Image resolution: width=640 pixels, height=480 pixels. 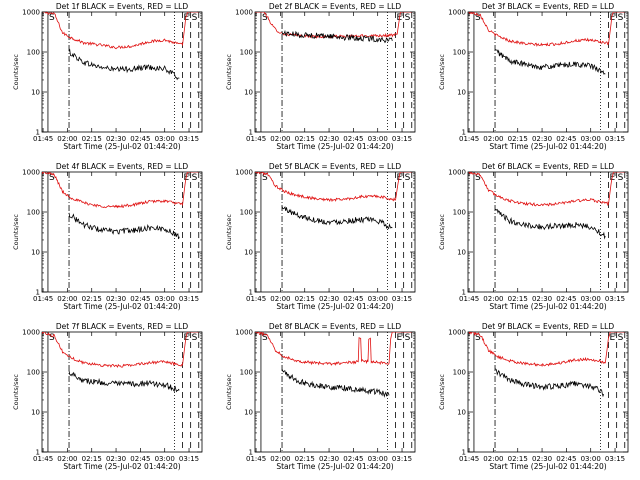 What do you see at coordinates (548, 166) in the screenshot?
I see `panel-title: Det 6f BLACK = Events, RED = LLD` at bounding box center [548, 166].